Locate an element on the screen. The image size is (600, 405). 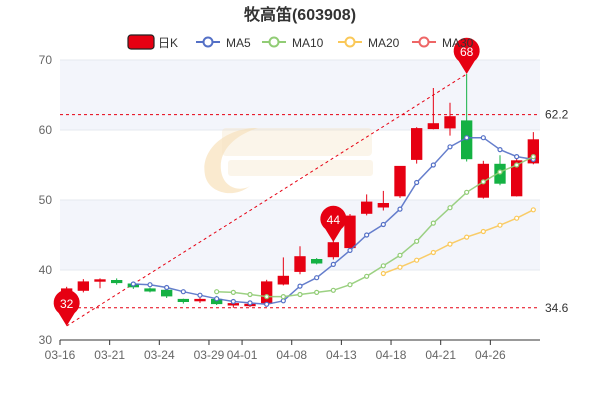
y-tick-label: 60 is located at coordinates (46, 130).